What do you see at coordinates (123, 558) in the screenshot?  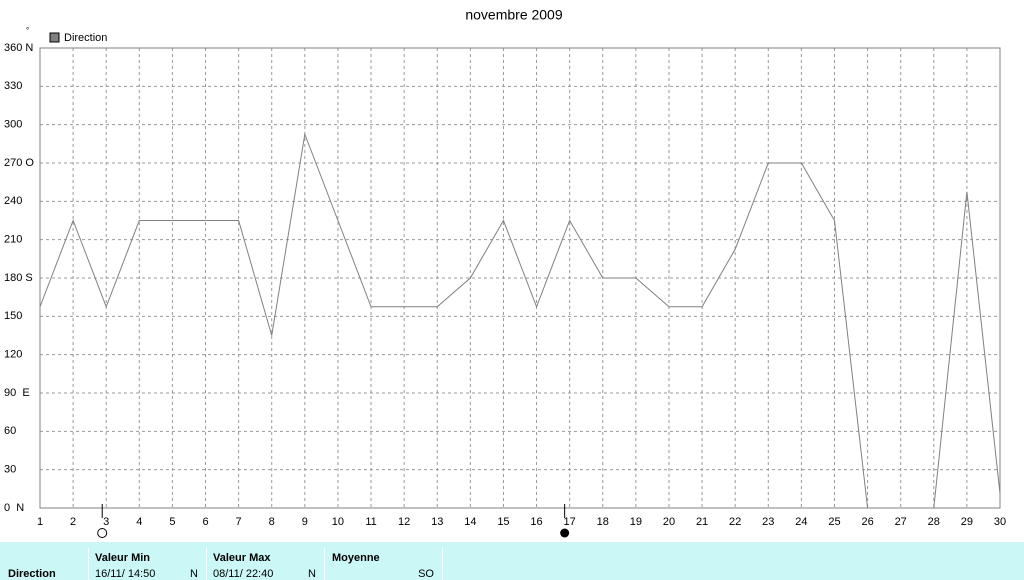 I see `col-header: Valeur Min` at bounding box center [123, 558].